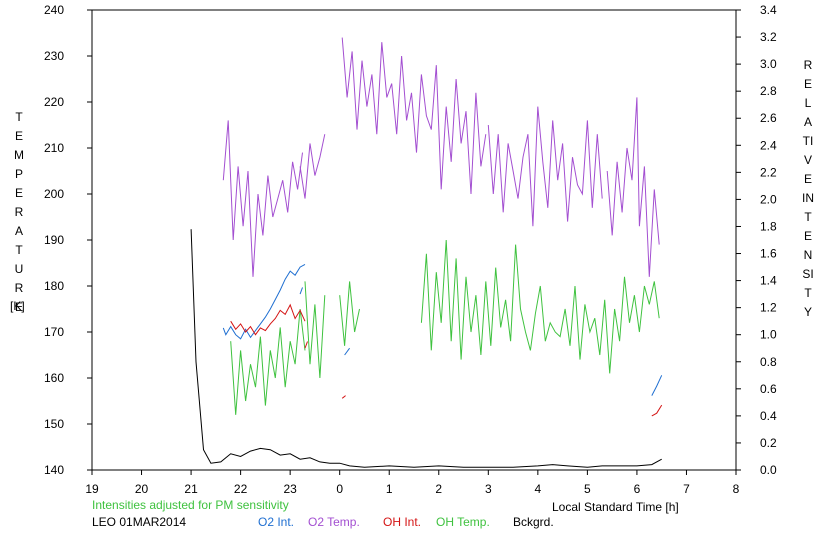  Describe the element at coordinates (54, 286) in the screenshot. I see `left-tick-label: 180` at that location.